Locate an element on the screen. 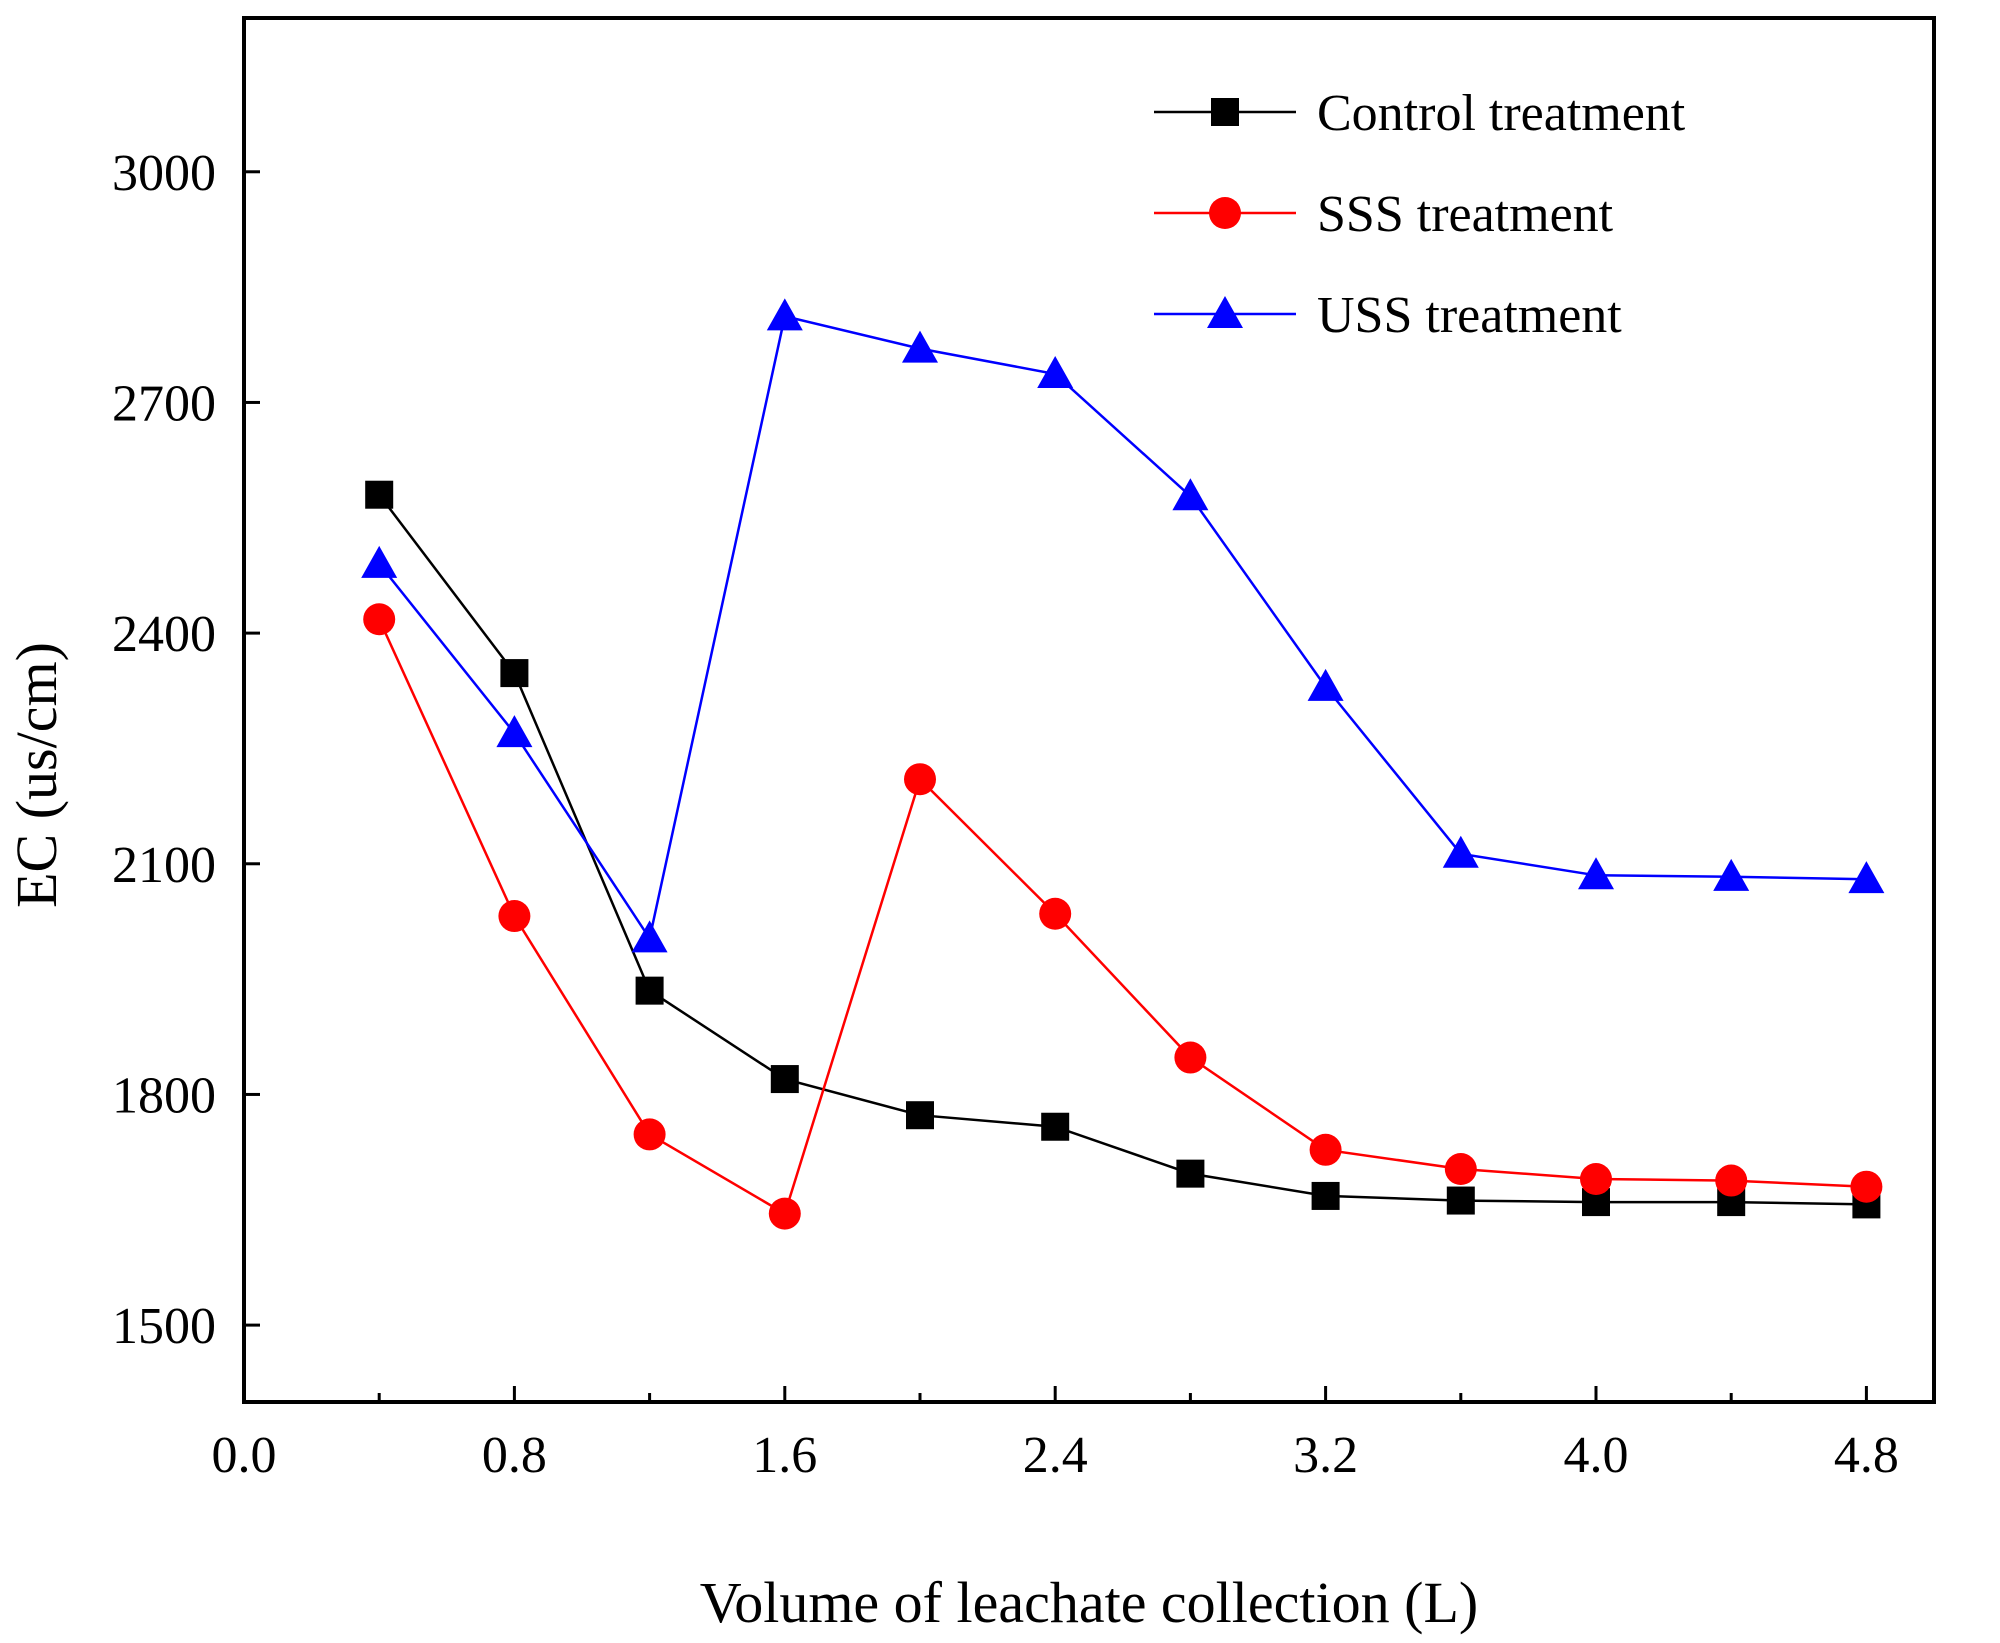 The height and width of the screenshot is (1643, 2000). x-tick-label: 4.8 is located at coordinates (1866, 1455).